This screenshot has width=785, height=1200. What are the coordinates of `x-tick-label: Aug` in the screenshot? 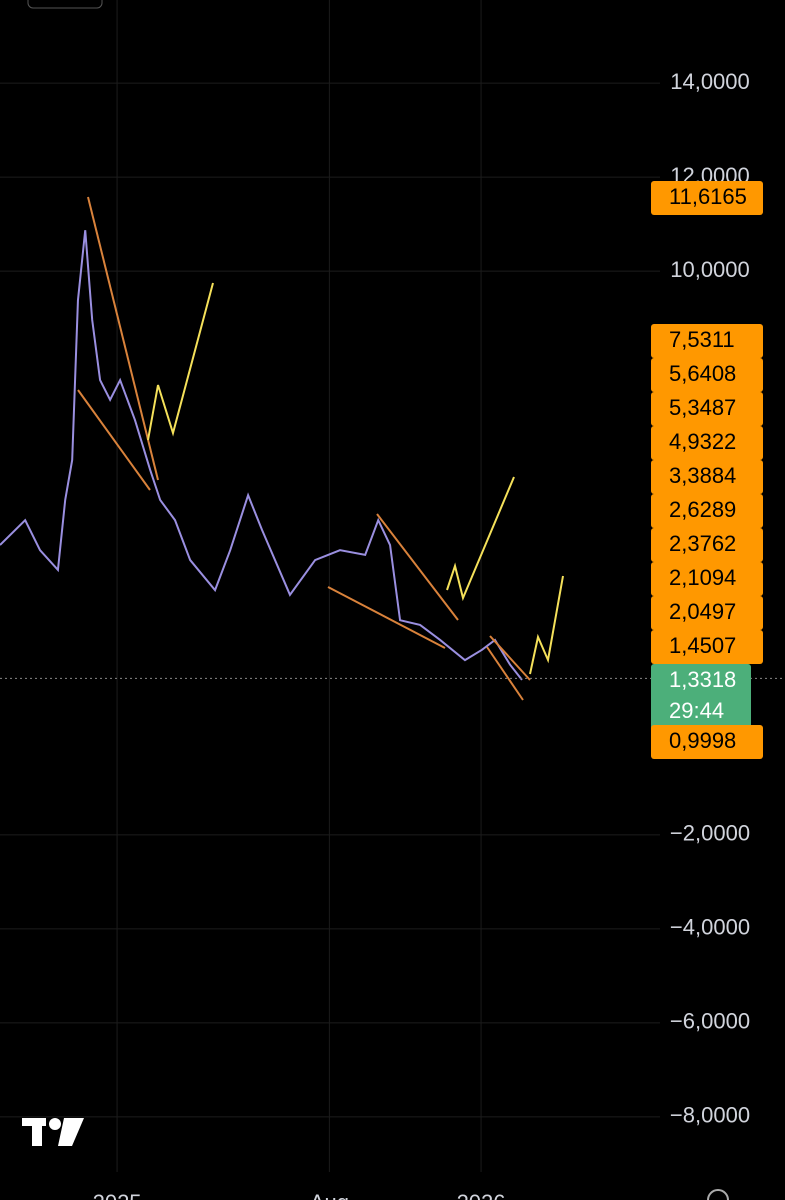 It's located at (329, 1195).